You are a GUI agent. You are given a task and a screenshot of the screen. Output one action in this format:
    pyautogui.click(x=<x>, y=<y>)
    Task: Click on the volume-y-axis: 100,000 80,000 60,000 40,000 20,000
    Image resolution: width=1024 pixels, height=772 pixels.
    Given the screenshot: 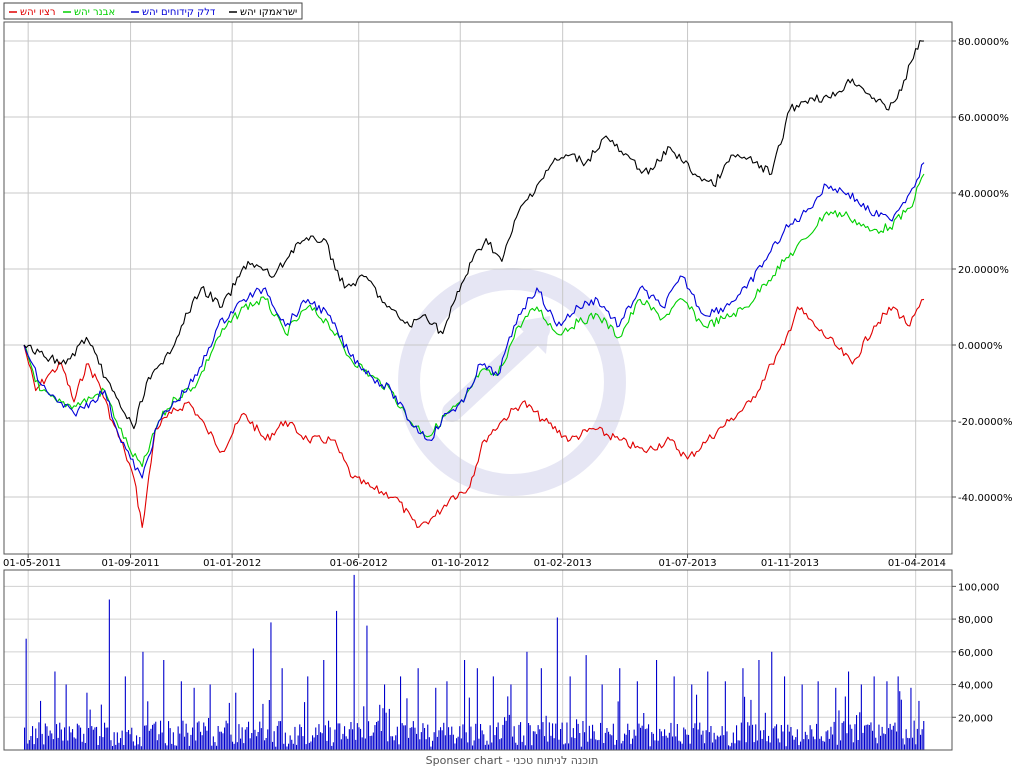 What is the action you would take?
    pyautogui.click(x=975, y=653)
    